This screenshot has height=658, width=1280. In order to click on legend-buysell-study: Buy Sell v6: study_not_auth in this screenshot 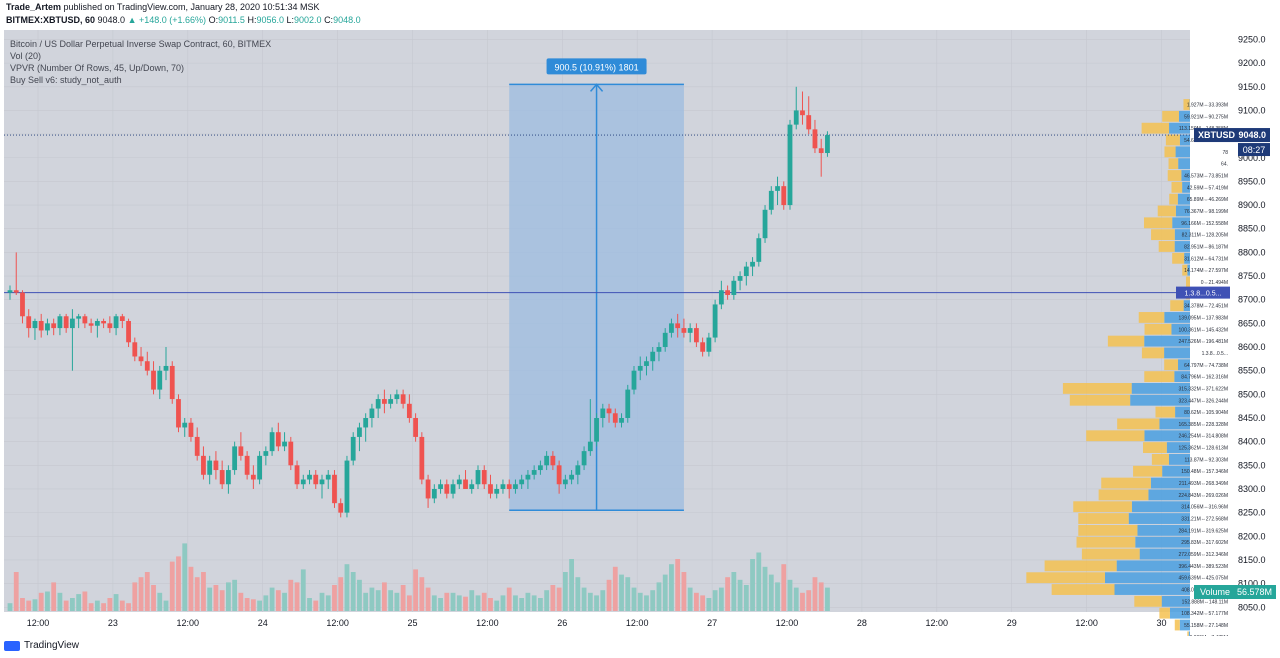, I will do `click(66, 80)`.